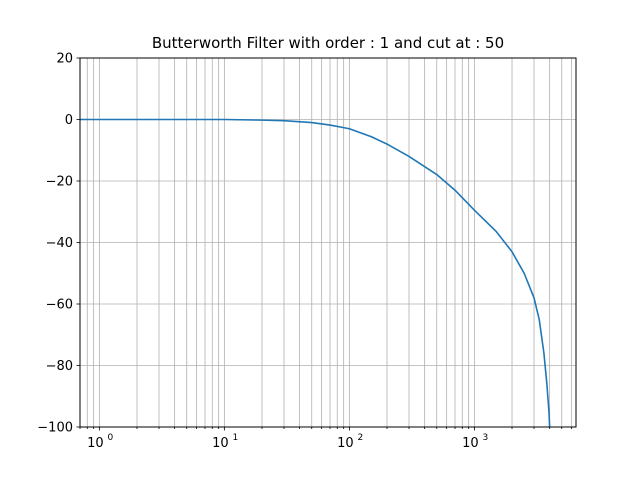 Image resolution: width=640 pixels, height=480 pixels. What do you see at coordinates (59, 182) in the screenshot?
I see `y-tick-label: −20` at bounding box center [59, 182].